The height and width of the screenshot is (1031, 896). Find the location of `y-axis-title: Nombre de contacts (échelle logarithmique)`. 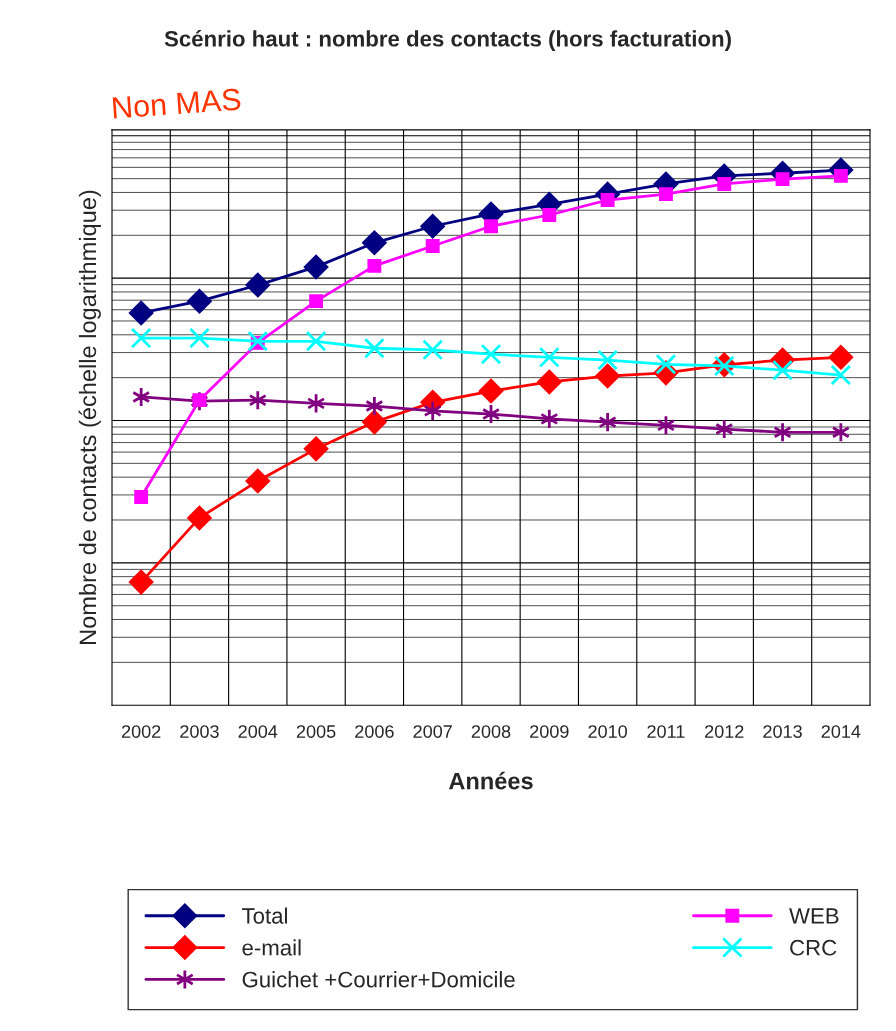

y-axis-title: Nombre de contacts (échelle logarithmique) is located at coordinates (89, 417).